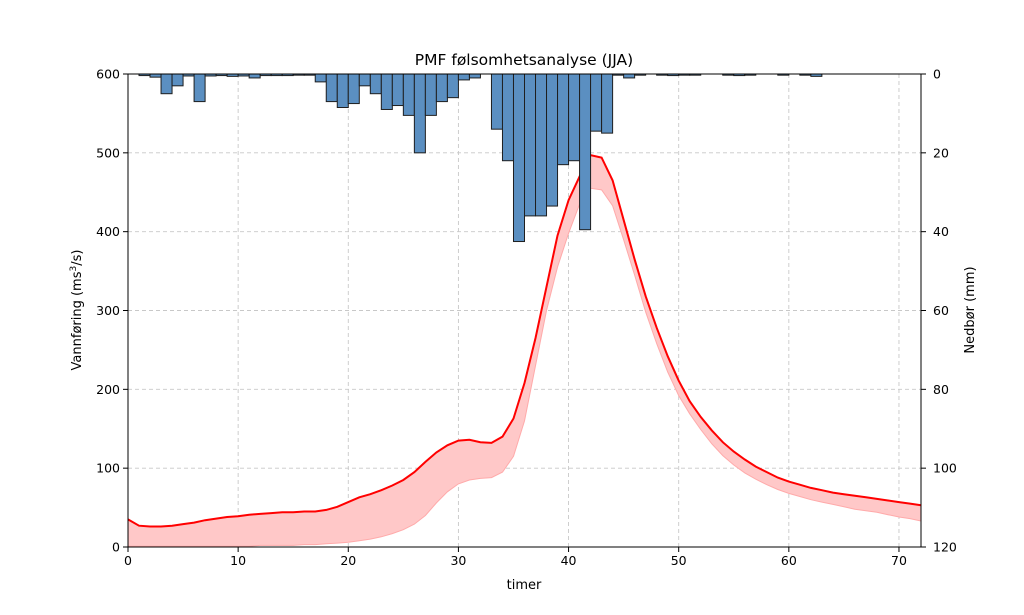 The height and width of the screenshot is (615, 1024). What do you see at coordinates (77, 320) in the screenshot?
I see `y-axis-label-left-prefix: Vannføring (ms` at bounding box center [77, 320].